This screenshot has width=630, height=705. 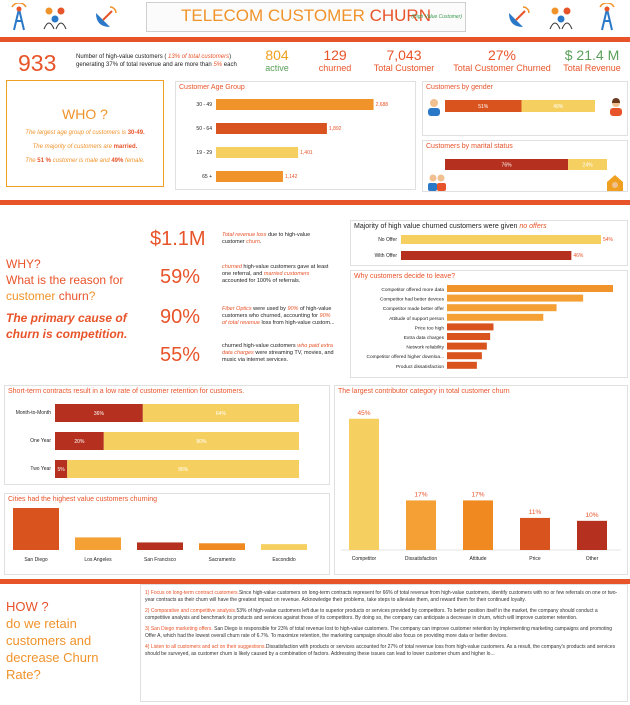 I want to click on category-tick-label: Other, so click(x=592, y=559).